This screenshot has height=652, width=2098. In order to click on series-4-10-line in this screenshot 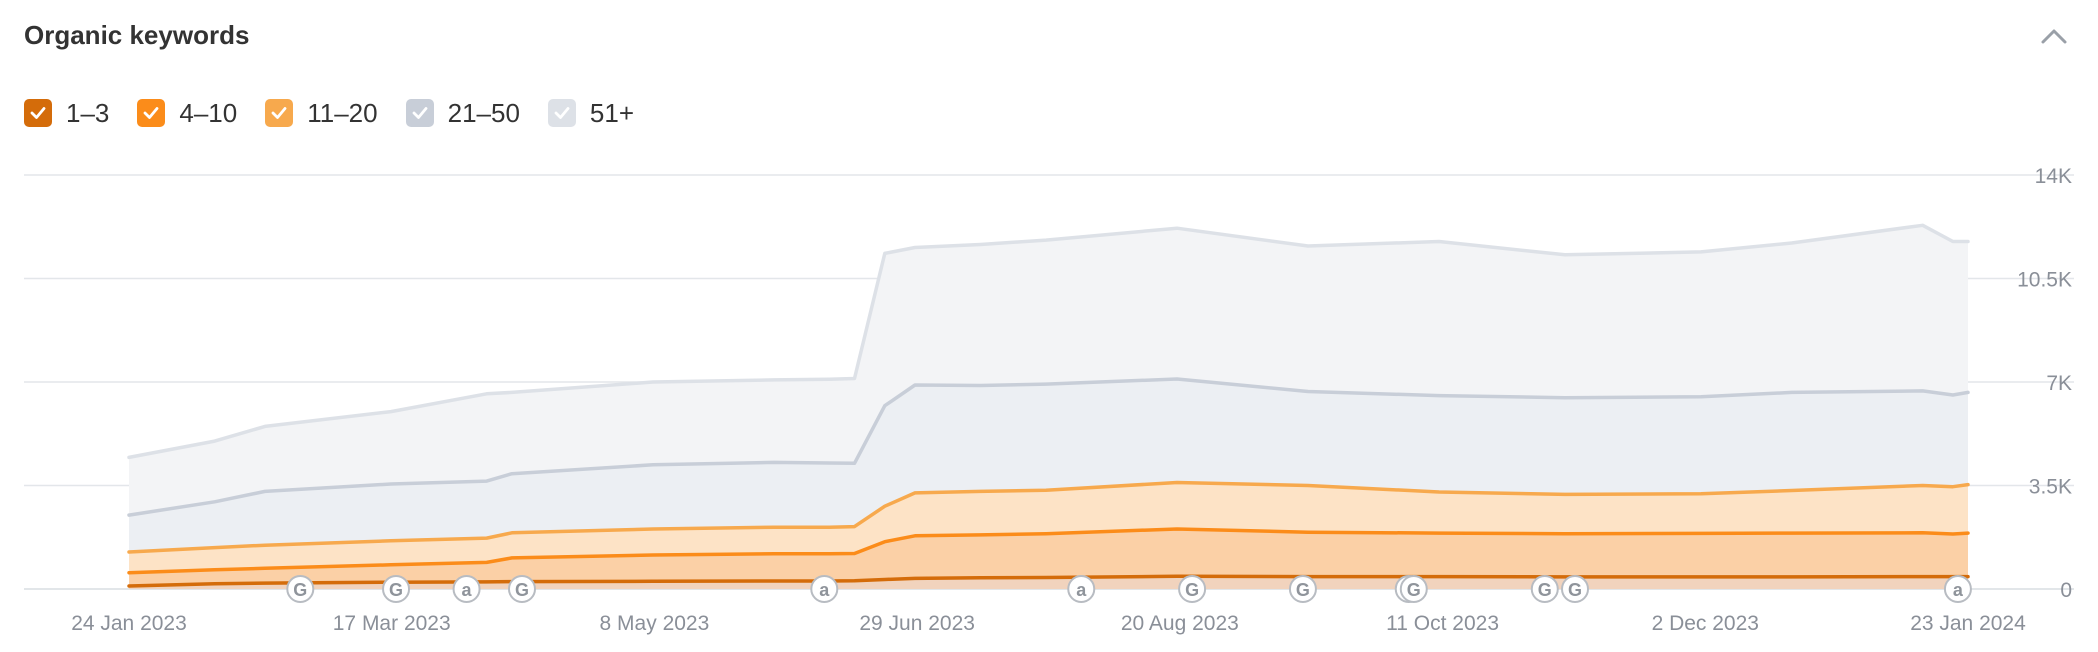, I will do `click(1048, 551)`.